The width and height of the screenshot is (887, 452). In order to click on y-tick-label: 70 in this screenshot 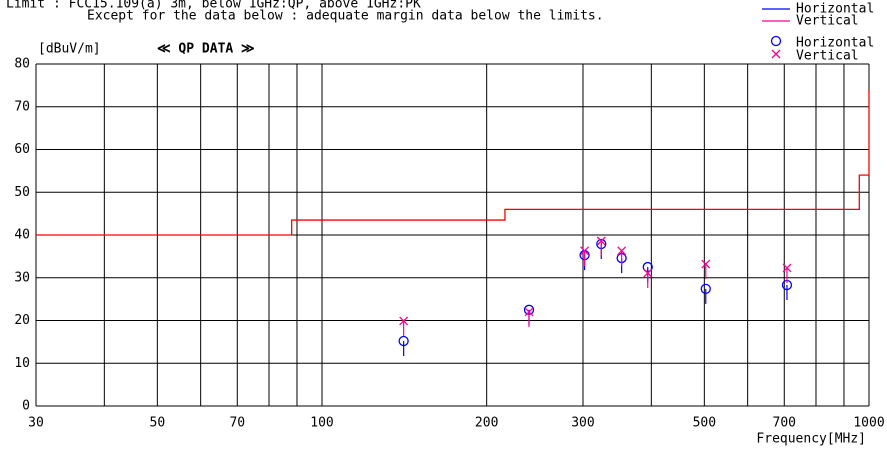, I will do `click(22, 106)`.